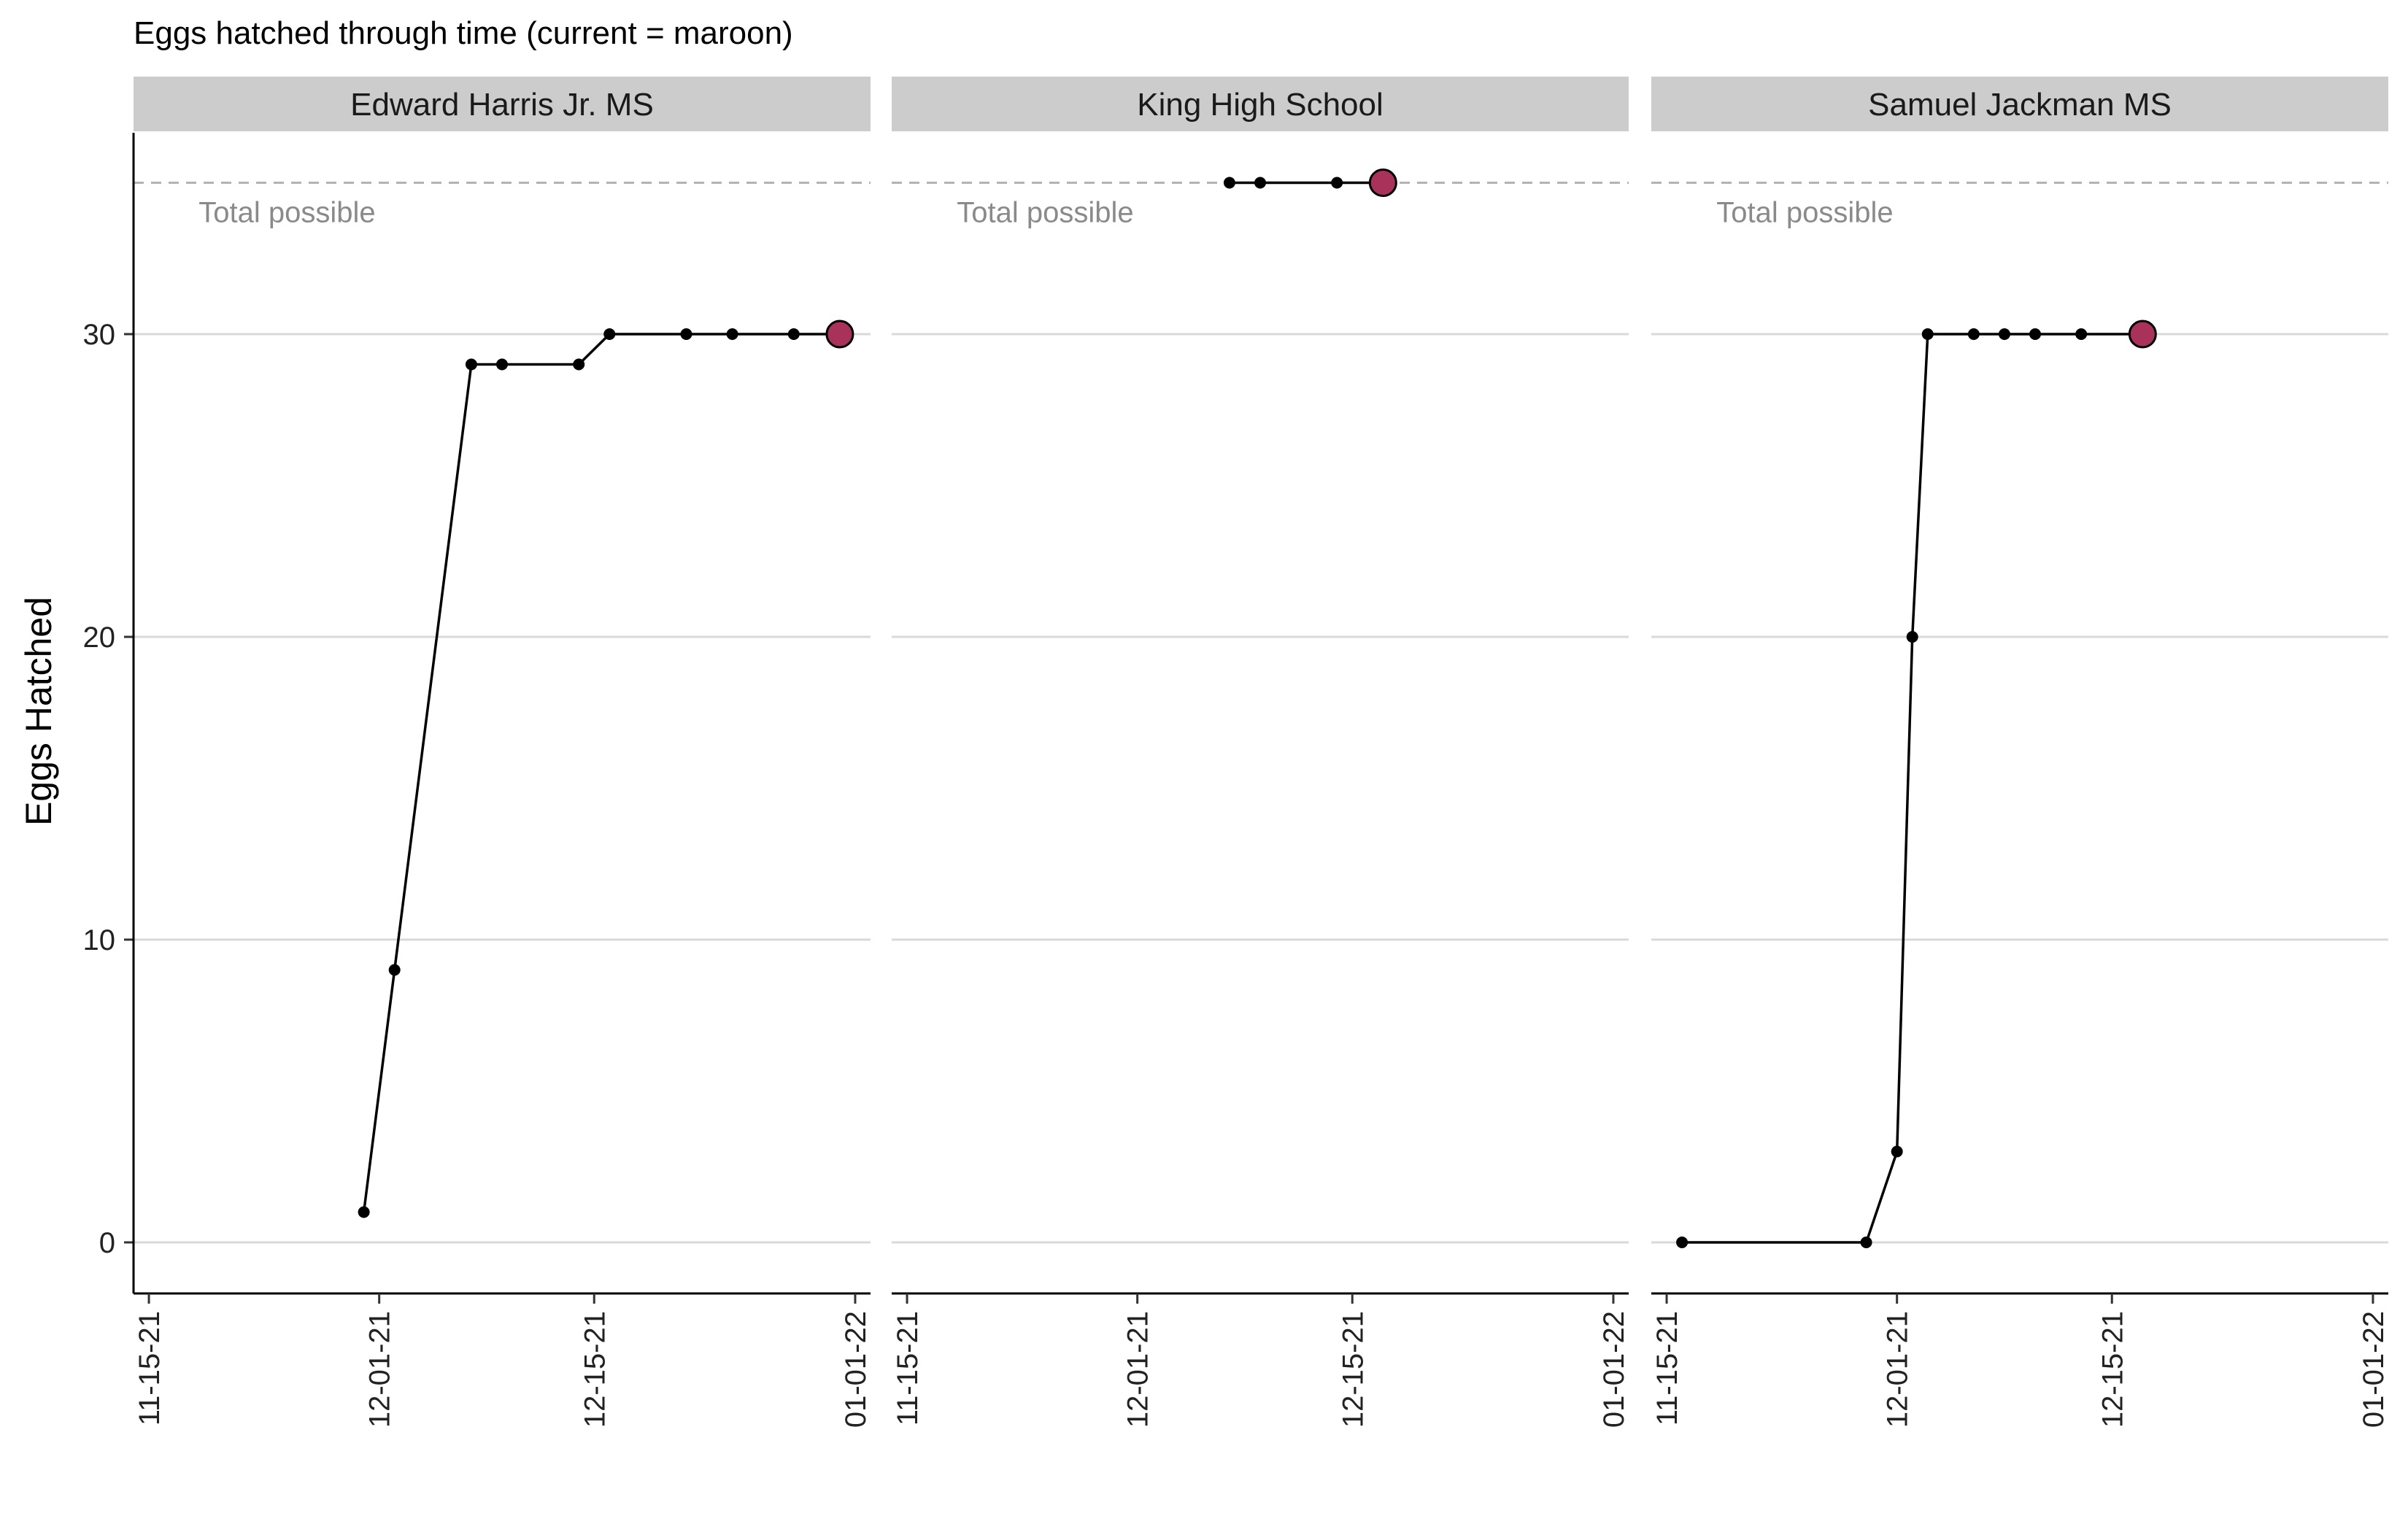 This screenshot has width=2408, height=1532. Describe the element at coordinates (100, 638) in the screenshot. I see `y-tick-label: 20` at that location.